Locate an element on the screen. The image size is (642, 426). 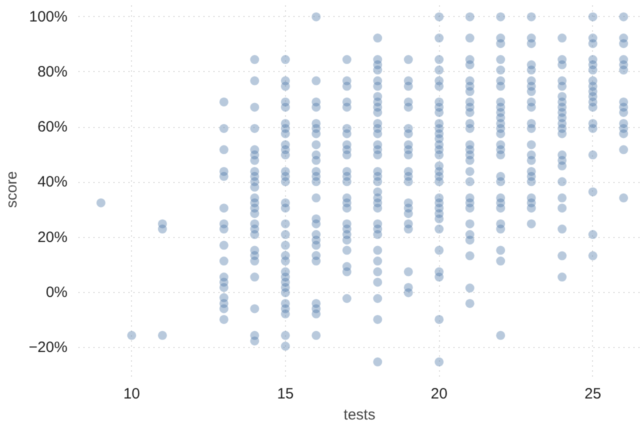
x-tick-label: 10 is located at coordinates (131, 394).